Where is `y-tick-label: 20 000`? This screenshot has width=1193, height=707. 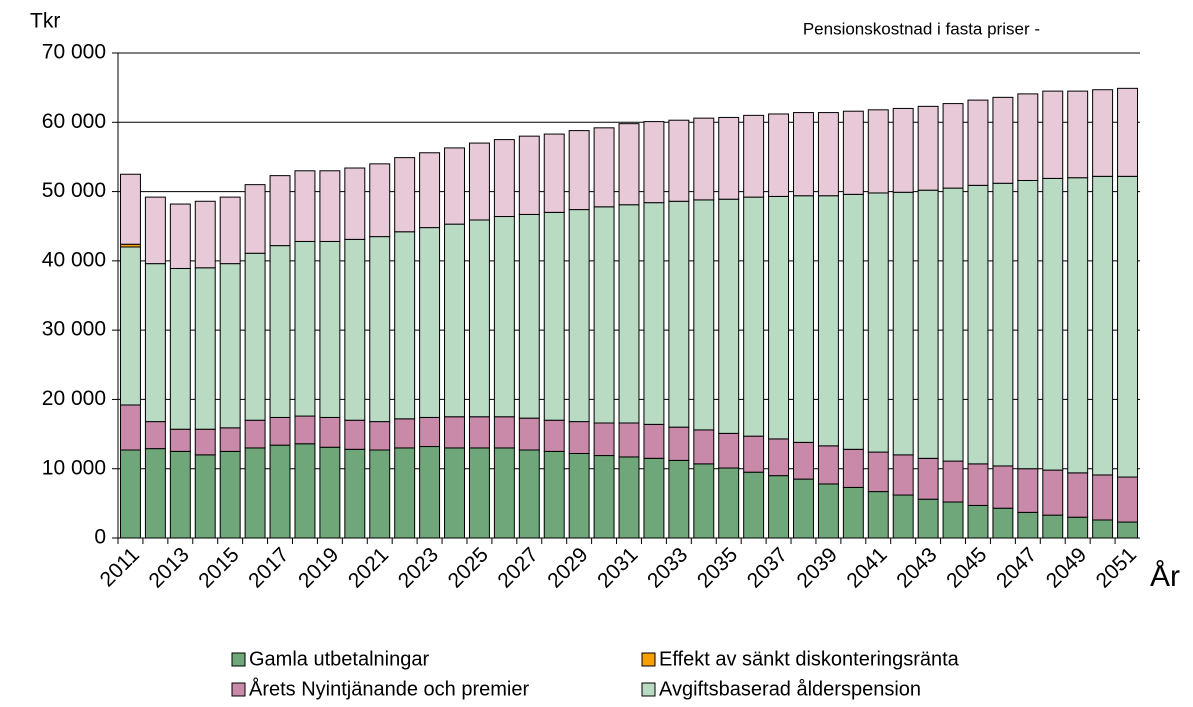 y-tick-label: 20 000 is located at coordinates (74, 398).